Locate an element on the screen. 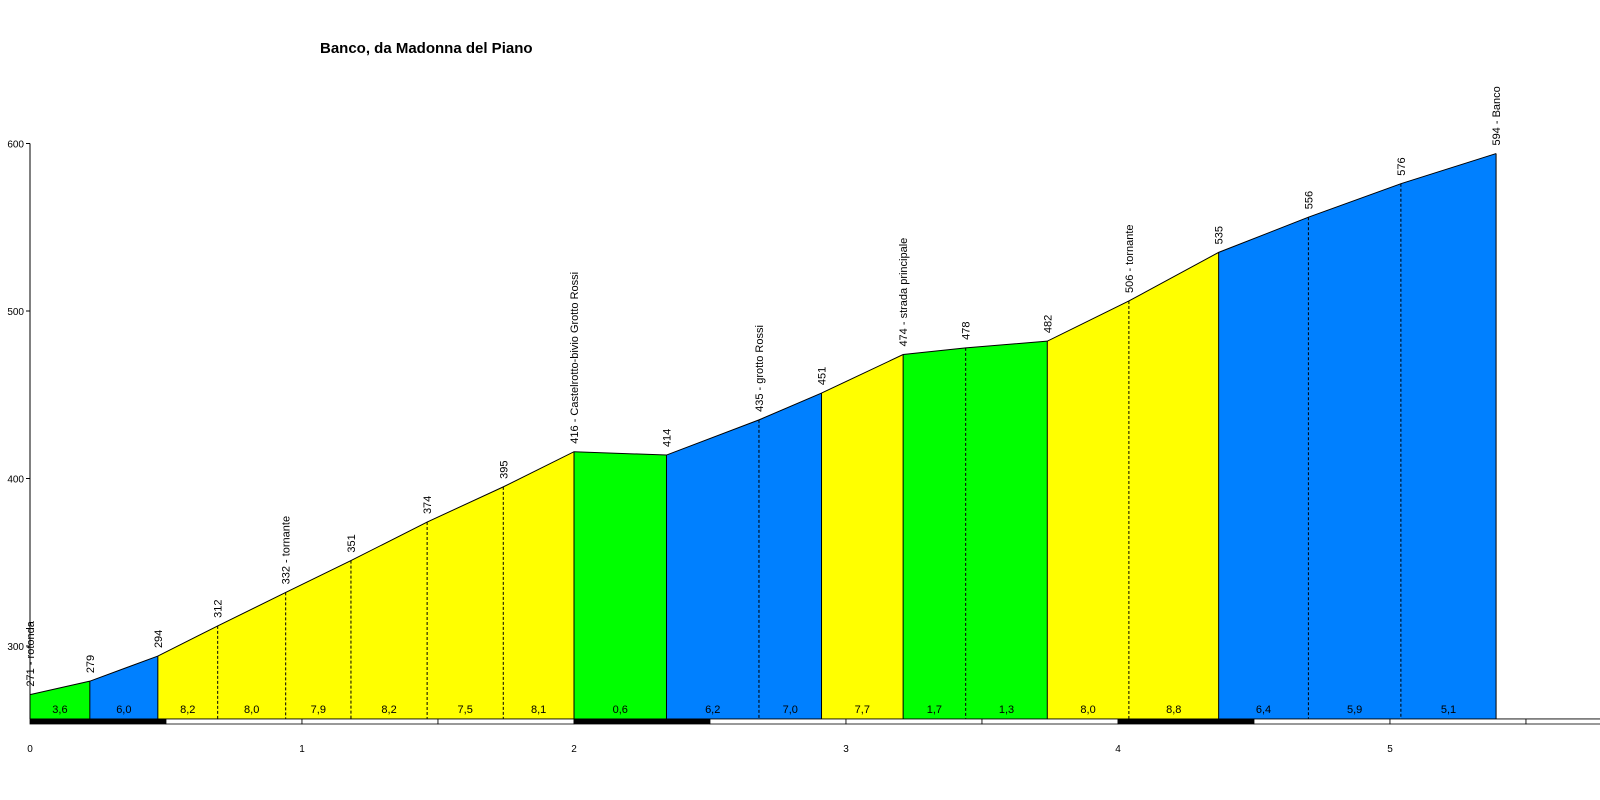  point-label: 594 - Banco is located at coordinates (1497, 115).